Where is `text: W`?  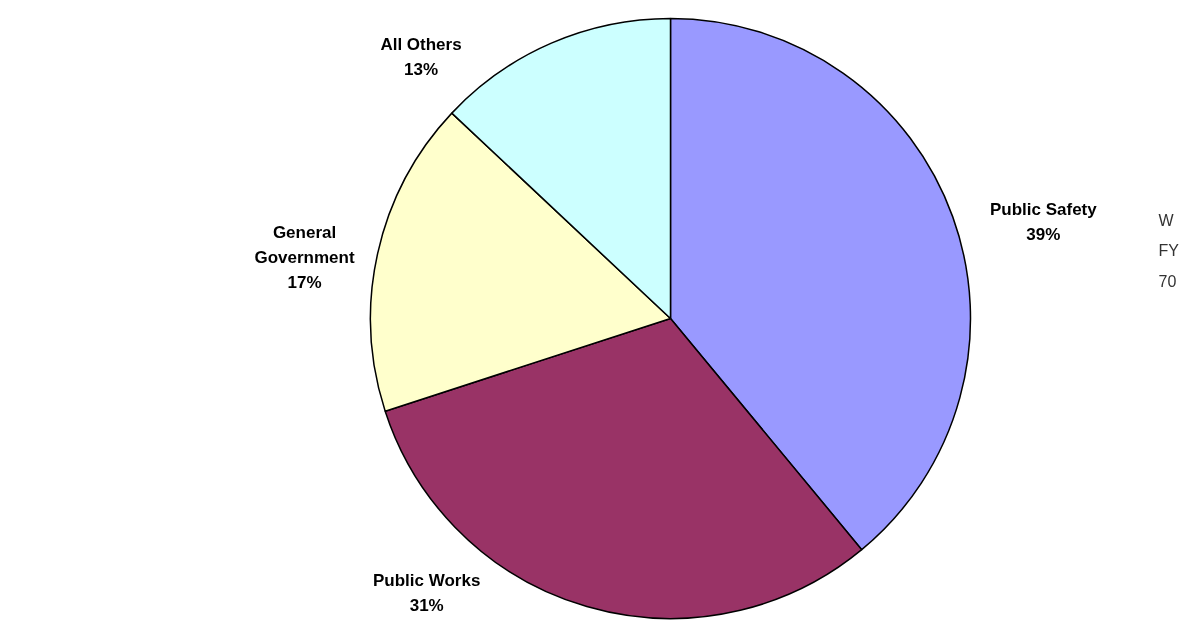 text: W is located at coordinates (1166, 220).